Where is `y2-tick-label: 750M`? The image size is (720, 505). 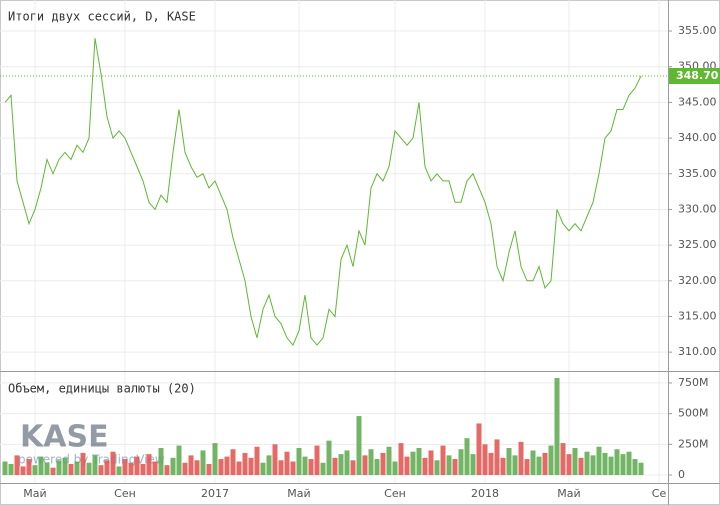
y2-tick-label: 750M is located at coordinates (693, 382).